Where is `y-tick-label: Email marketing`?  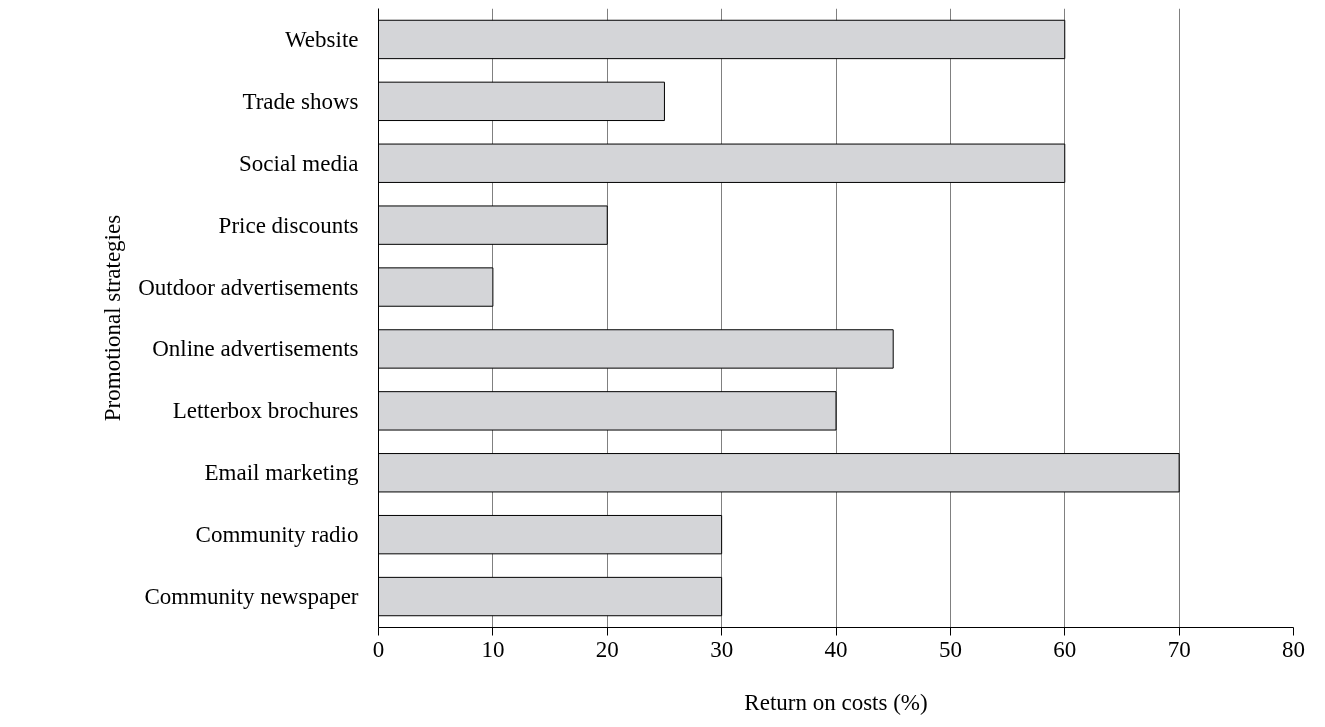 y-tick-label: Email marketing is located at coordinates (281, 473).